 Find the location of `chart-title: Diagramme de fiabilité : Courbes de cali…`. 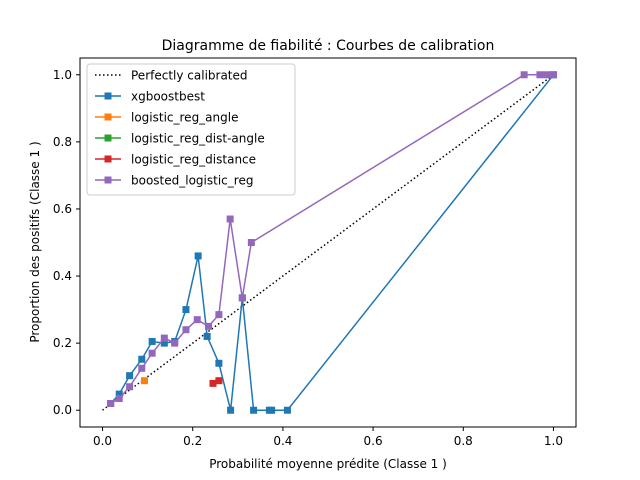

chart-title: Diagramme de fiabilité : Courbes de cali… is located at coordinates (328, 46).